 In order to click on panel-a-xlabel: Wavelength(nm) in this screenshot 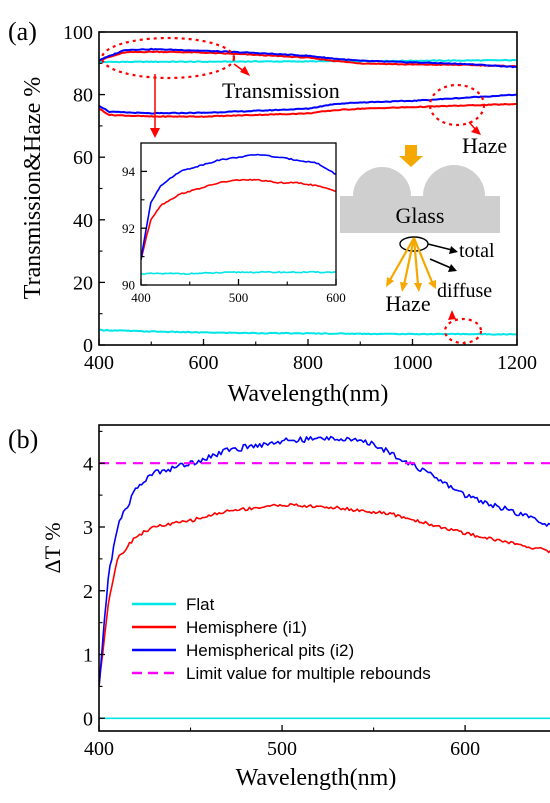, I will do `click(308, 394)`.